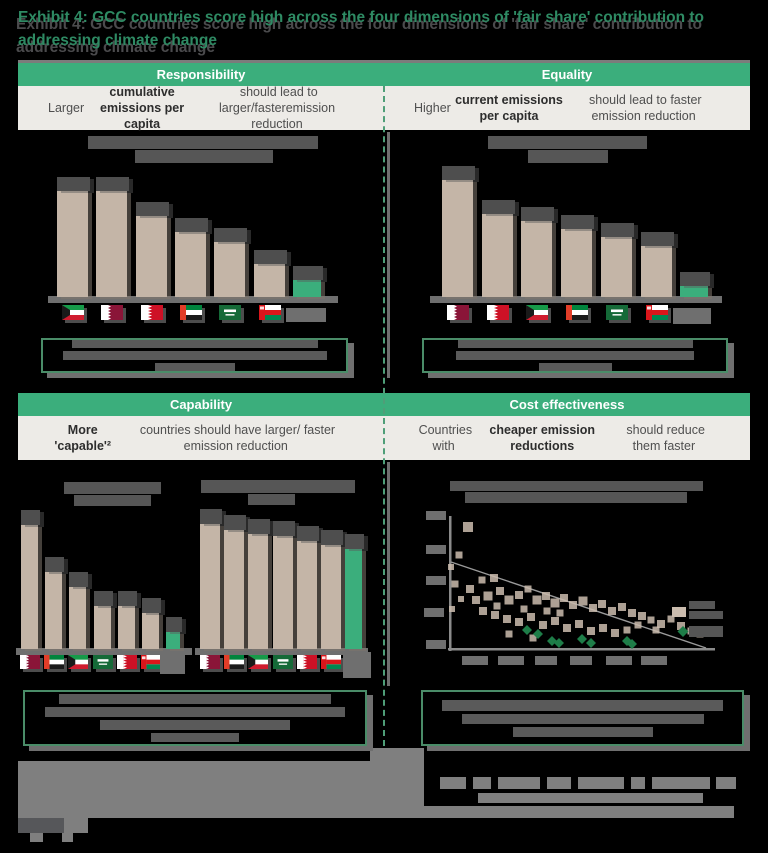  What do you see at coordinates (447, 438) in the screenshot?
I see `subtitle-pre: Countries with` at bounding box center [447, 438].